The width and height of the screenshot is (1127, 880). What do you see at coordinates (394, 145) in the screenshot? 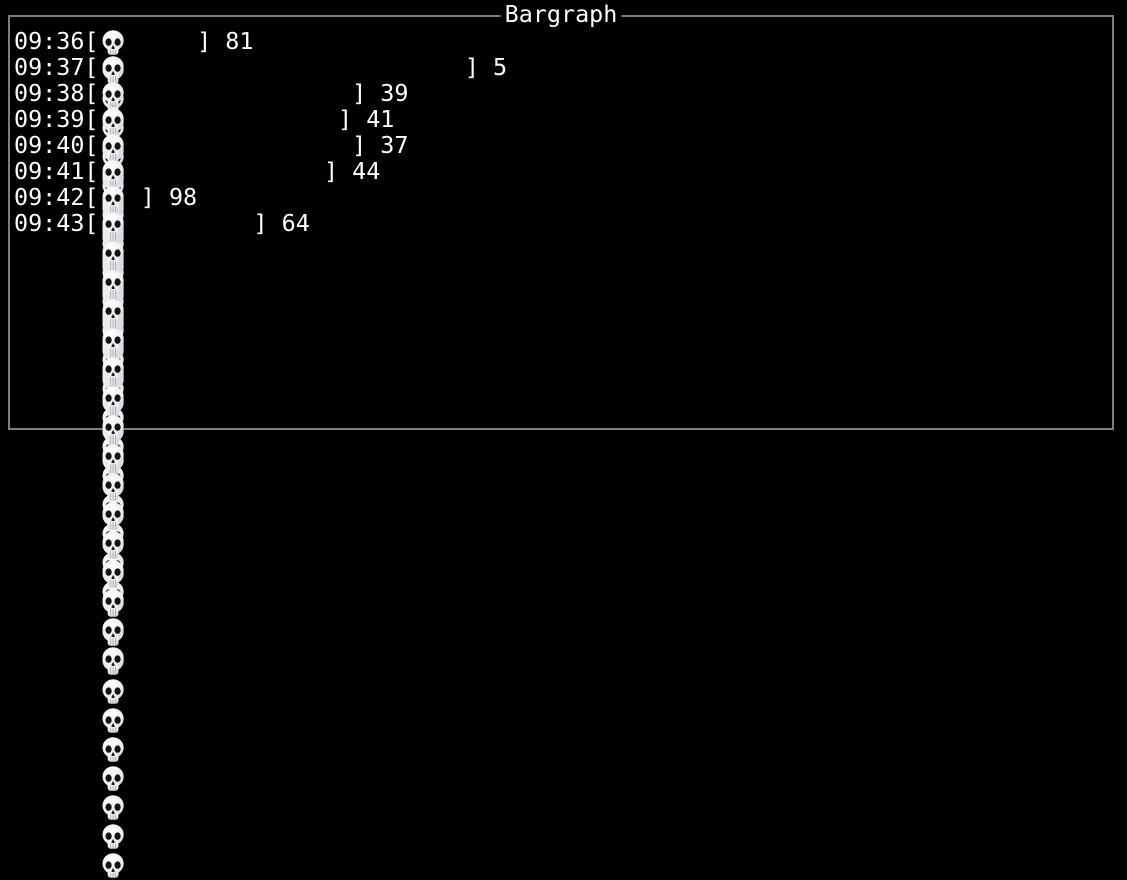
I see `bar-value: 37` at bounding box center [394, 145].